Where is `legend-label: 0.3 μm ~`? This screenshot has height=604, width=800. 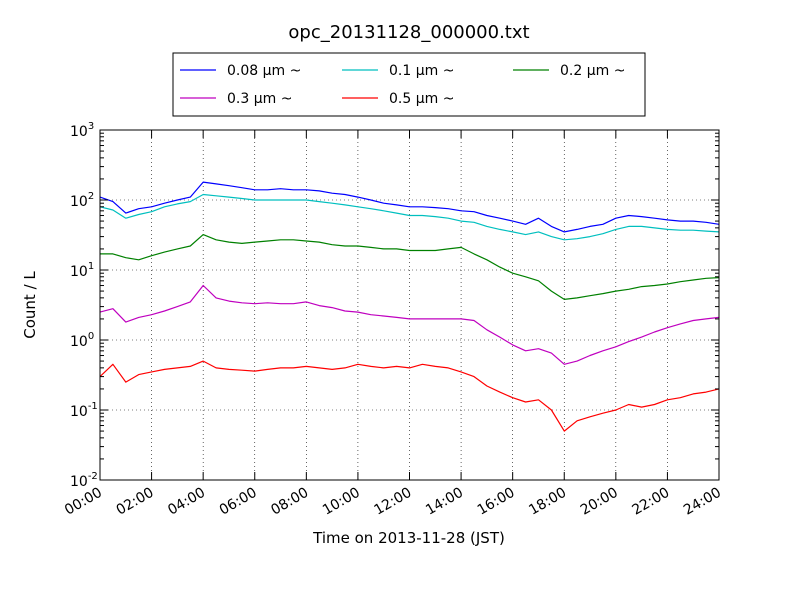
legend-label: 0.3 μm ~ is located at coordinates (259, 99).